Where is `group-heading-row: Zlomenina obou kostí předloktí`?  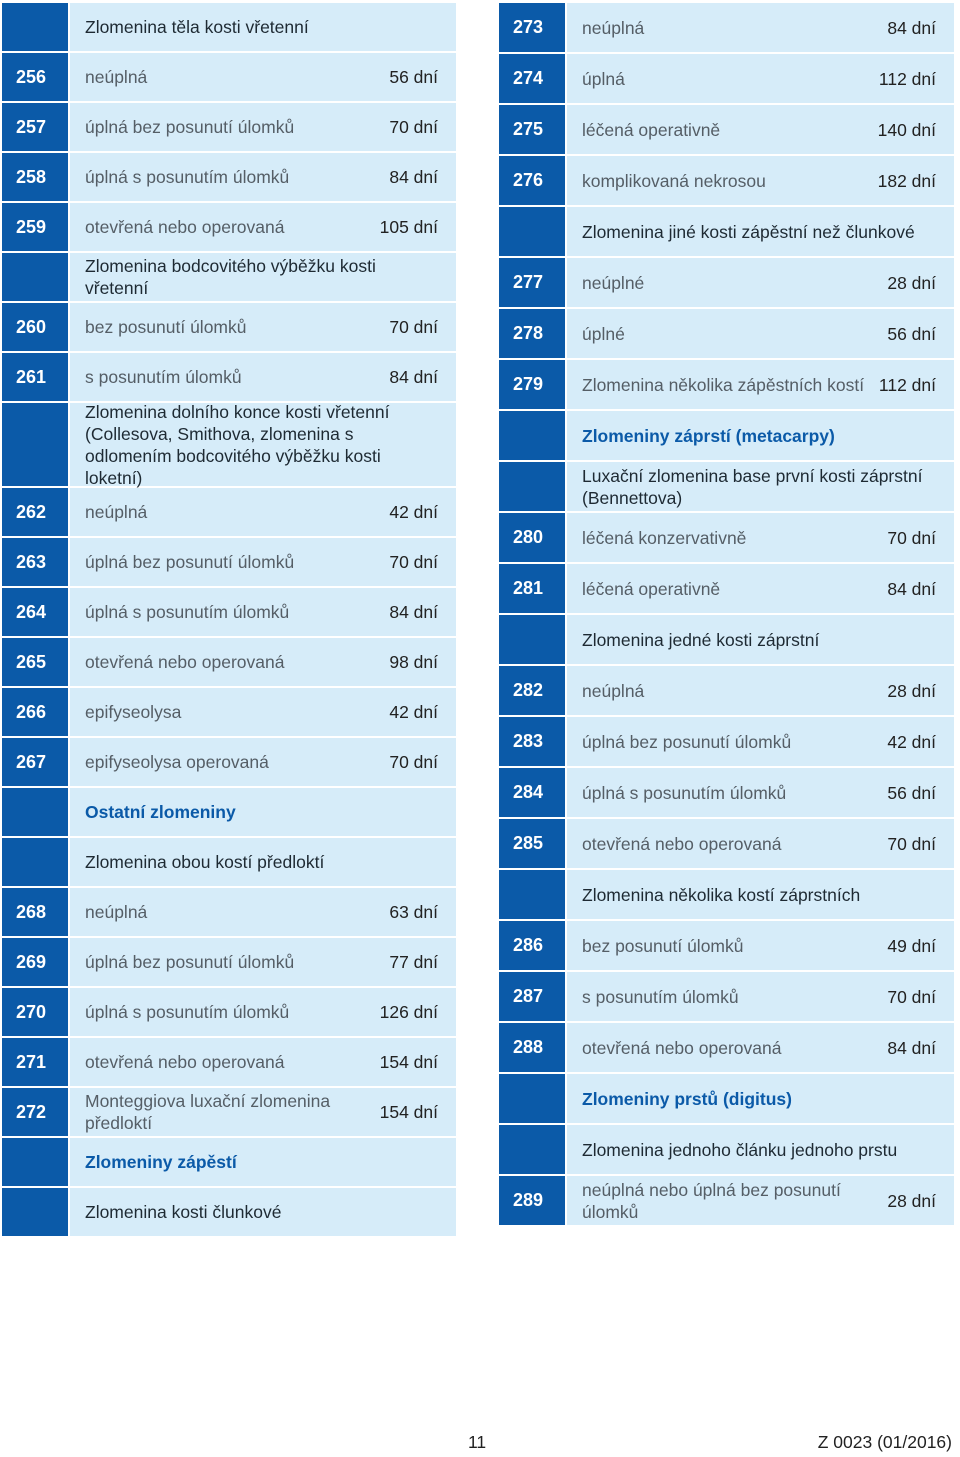
group-heading-row: Zlomenina obou kostí předloktí is located at coordinates (229, 862).